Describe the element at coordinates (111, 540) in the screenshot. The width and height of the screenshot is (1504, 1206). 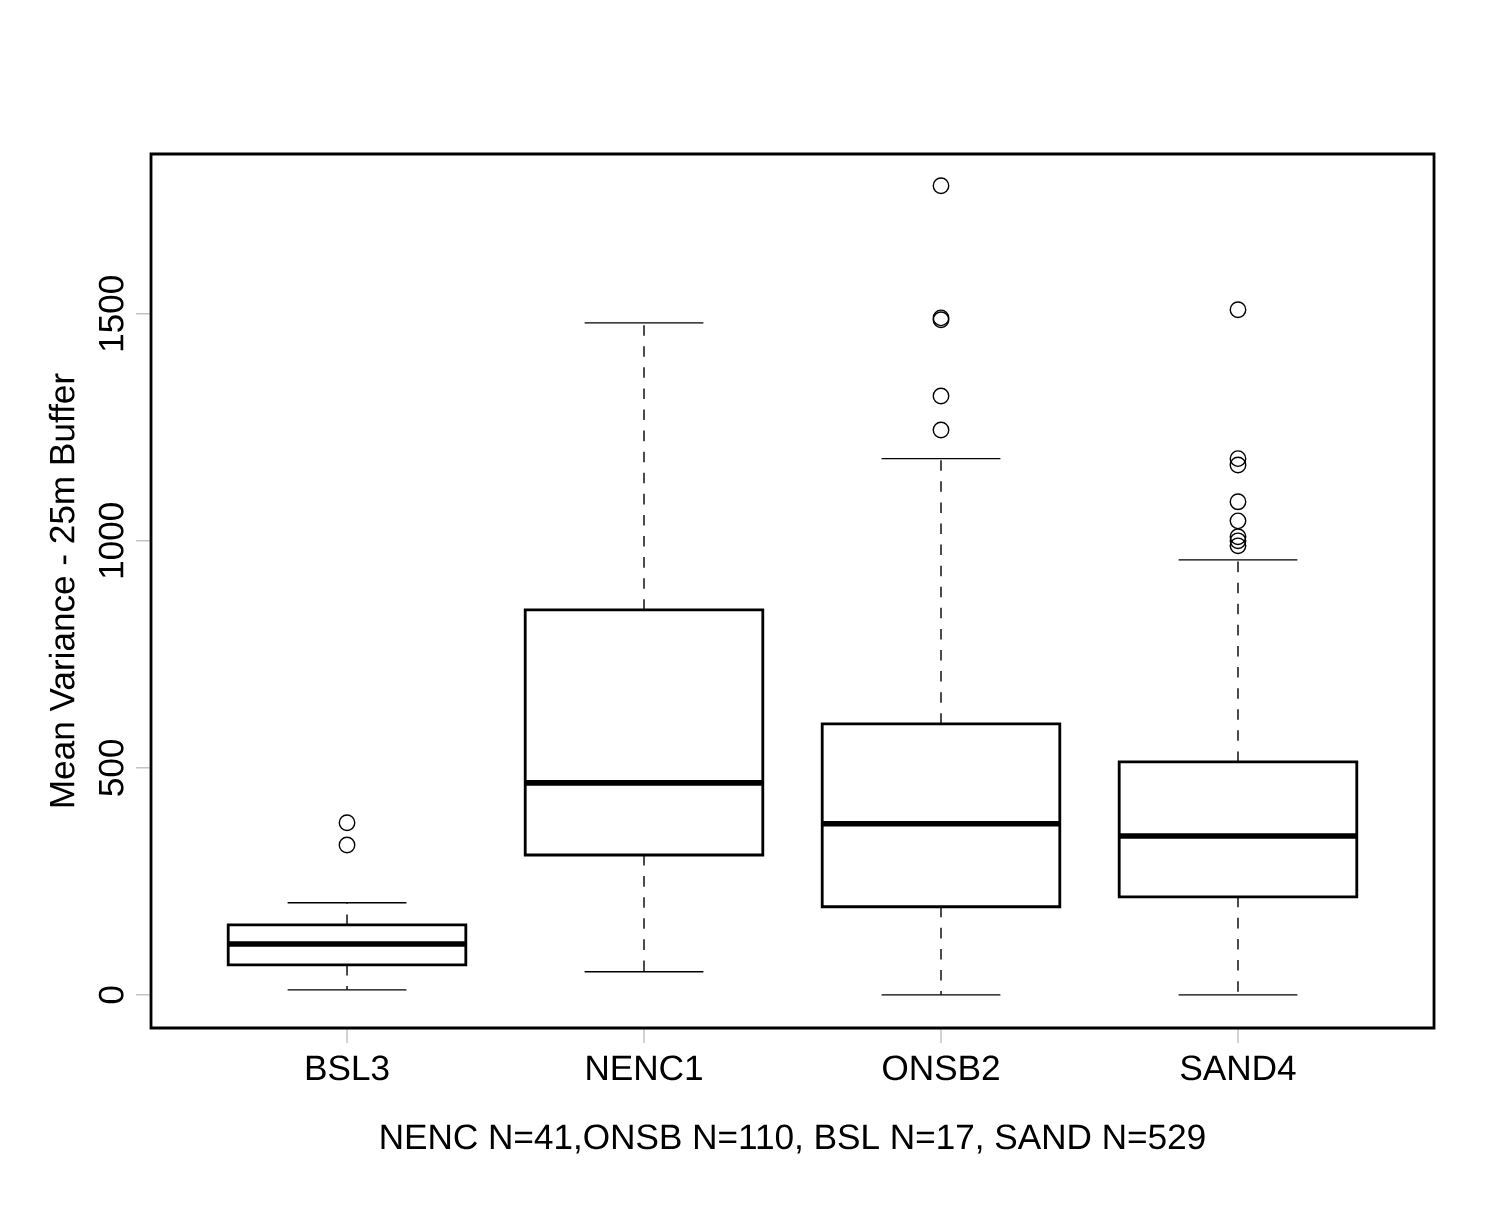
I see `y-tick-label: 1000` at that location.